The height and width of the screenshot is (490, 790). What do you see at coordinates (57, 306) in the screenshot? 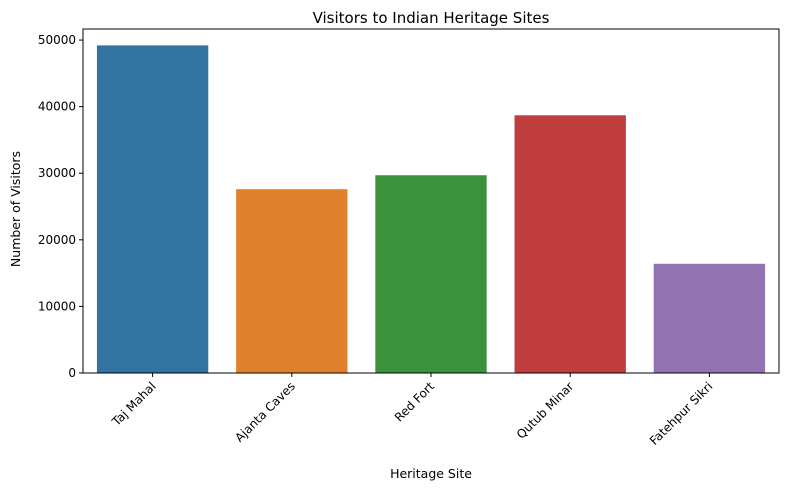
I see `y-tick-label: 10000` at bounding box center [57, 306].